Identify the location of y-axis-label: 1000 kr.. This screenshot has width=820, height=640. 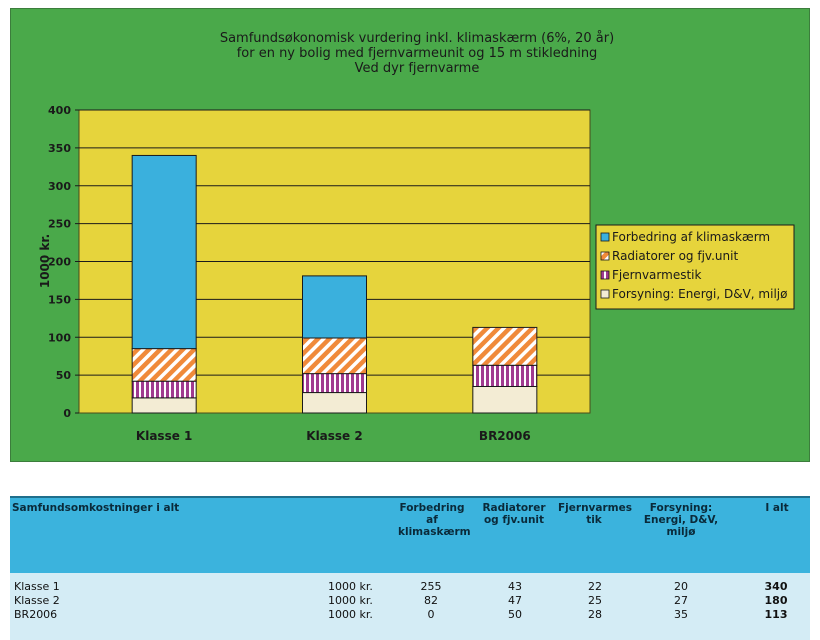
(45, 261).